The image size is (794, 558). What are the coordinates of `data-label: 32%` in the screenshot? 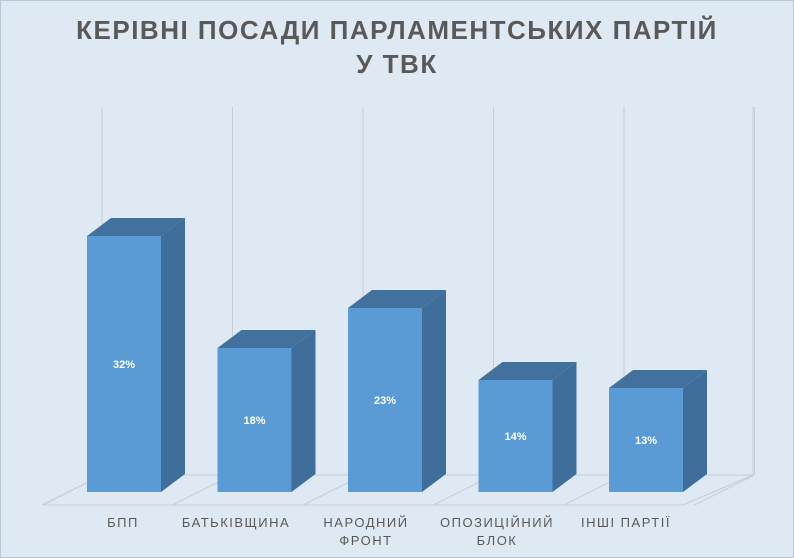 It's located at (124, 365).